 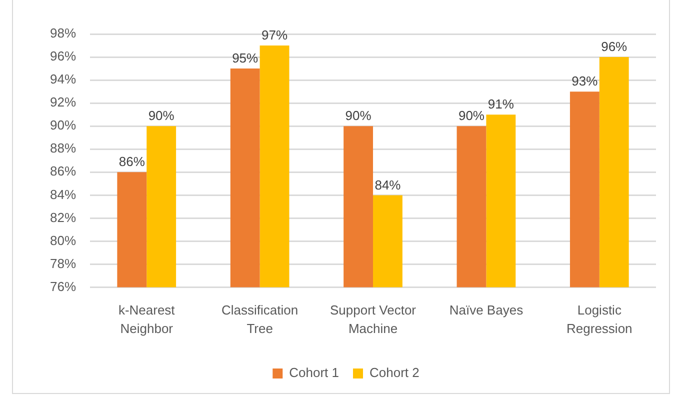 I want to click on legend-label: Cohort 1, so click(x=314, y=372).